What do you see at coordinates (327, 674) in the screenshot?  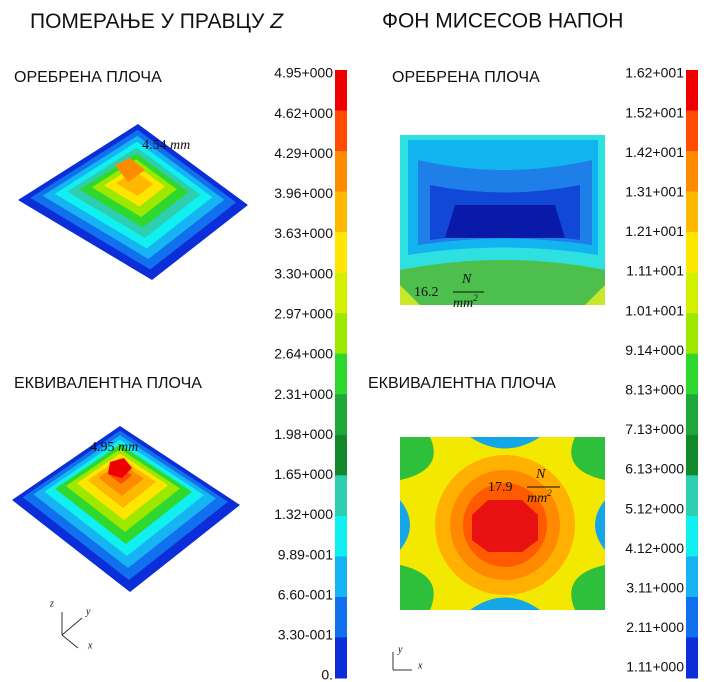 I see `colorbar-label: 0.` at bounding box center [327, 674].